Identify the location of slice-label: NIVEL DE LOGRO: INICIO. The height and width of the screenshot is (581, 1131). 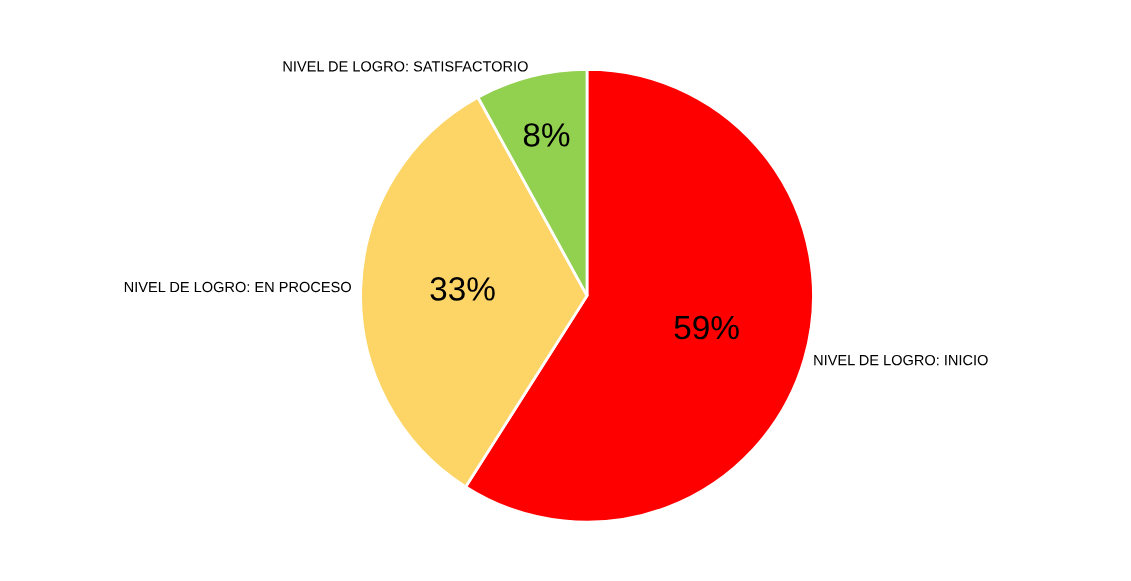
(901, 360).